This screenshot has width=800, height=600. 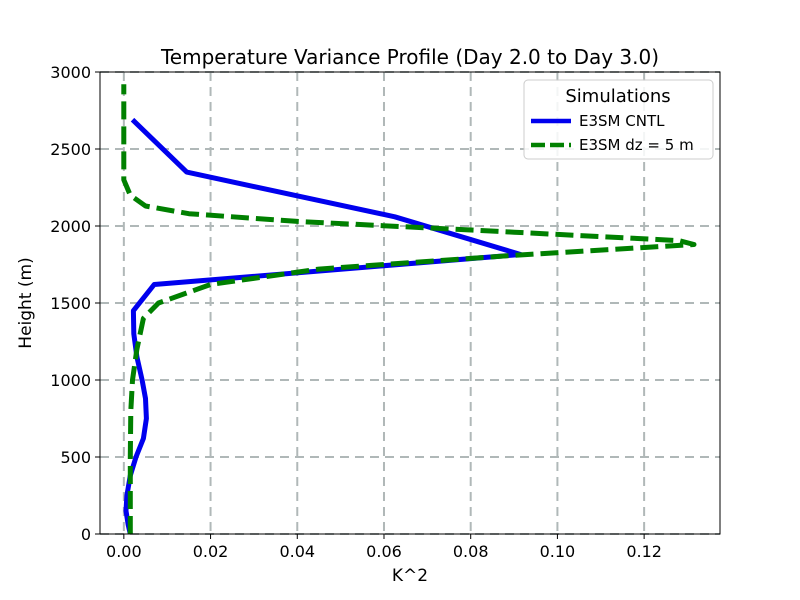 What do you see at coordinates (70, 303) in the screenshot?
I see `y-tick-label: 1500` at bounding box center [70, 303].